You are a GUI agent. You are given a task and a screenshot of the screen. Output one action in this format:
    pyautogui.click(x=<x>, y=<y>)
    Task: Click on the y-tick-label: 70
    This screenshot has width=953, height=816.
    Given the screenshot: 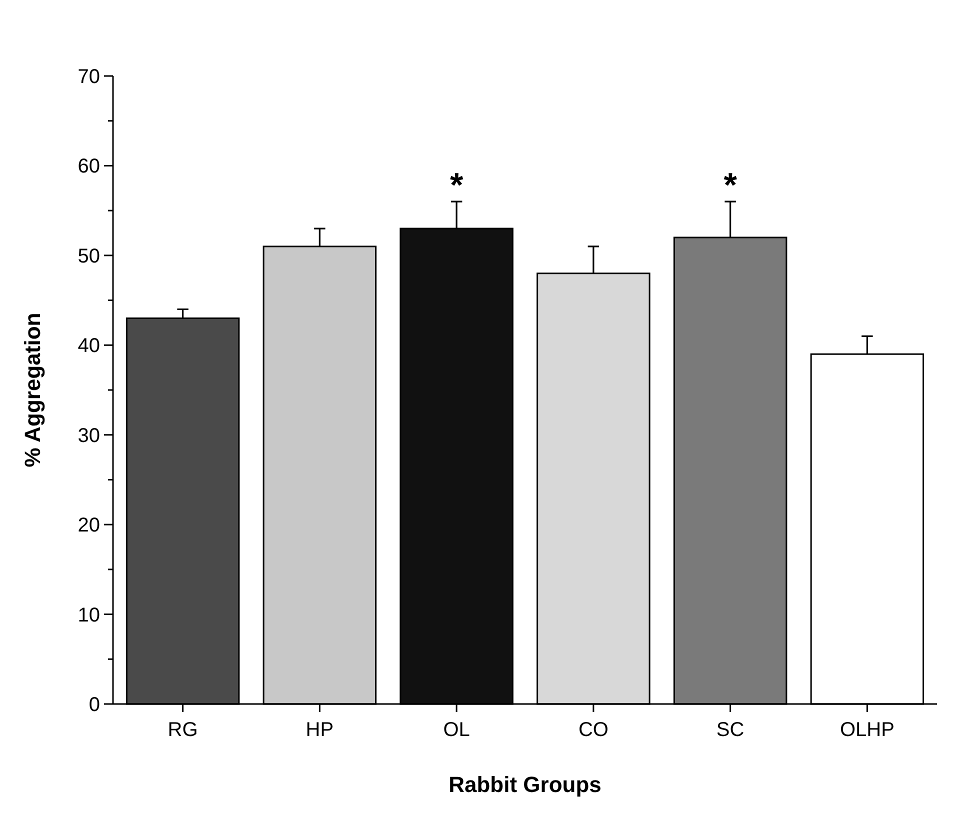 What is the action you would take?
    pyautogui.click(x=89, y=77)
    